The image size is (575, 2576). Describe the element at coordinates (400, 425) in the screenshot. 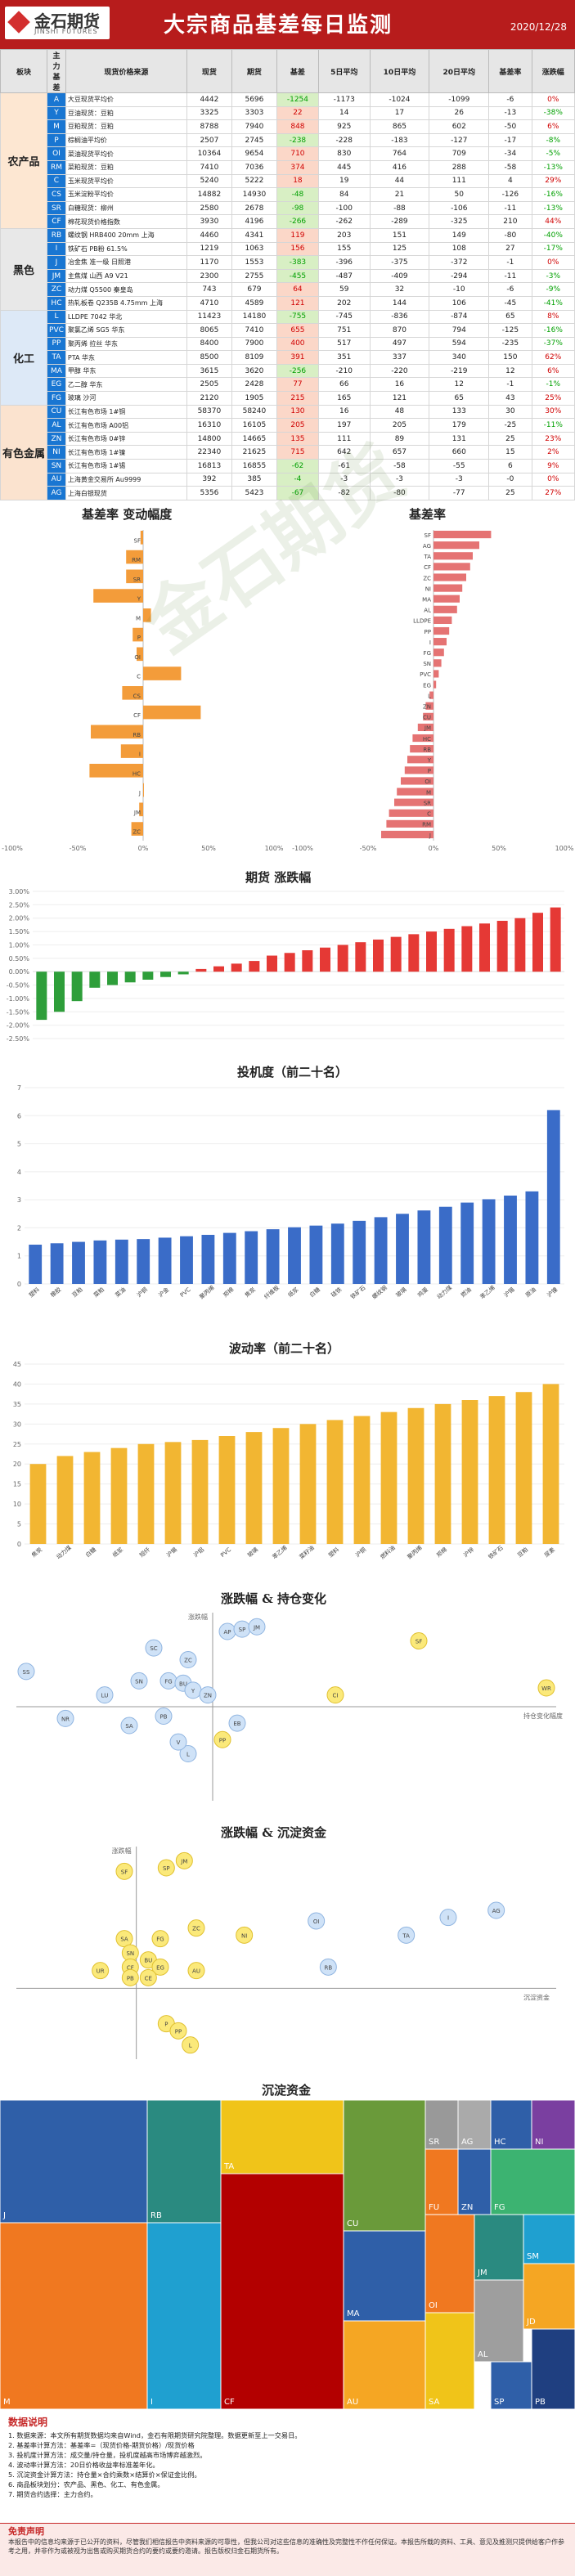

I see `table-cell: 205` at that location.